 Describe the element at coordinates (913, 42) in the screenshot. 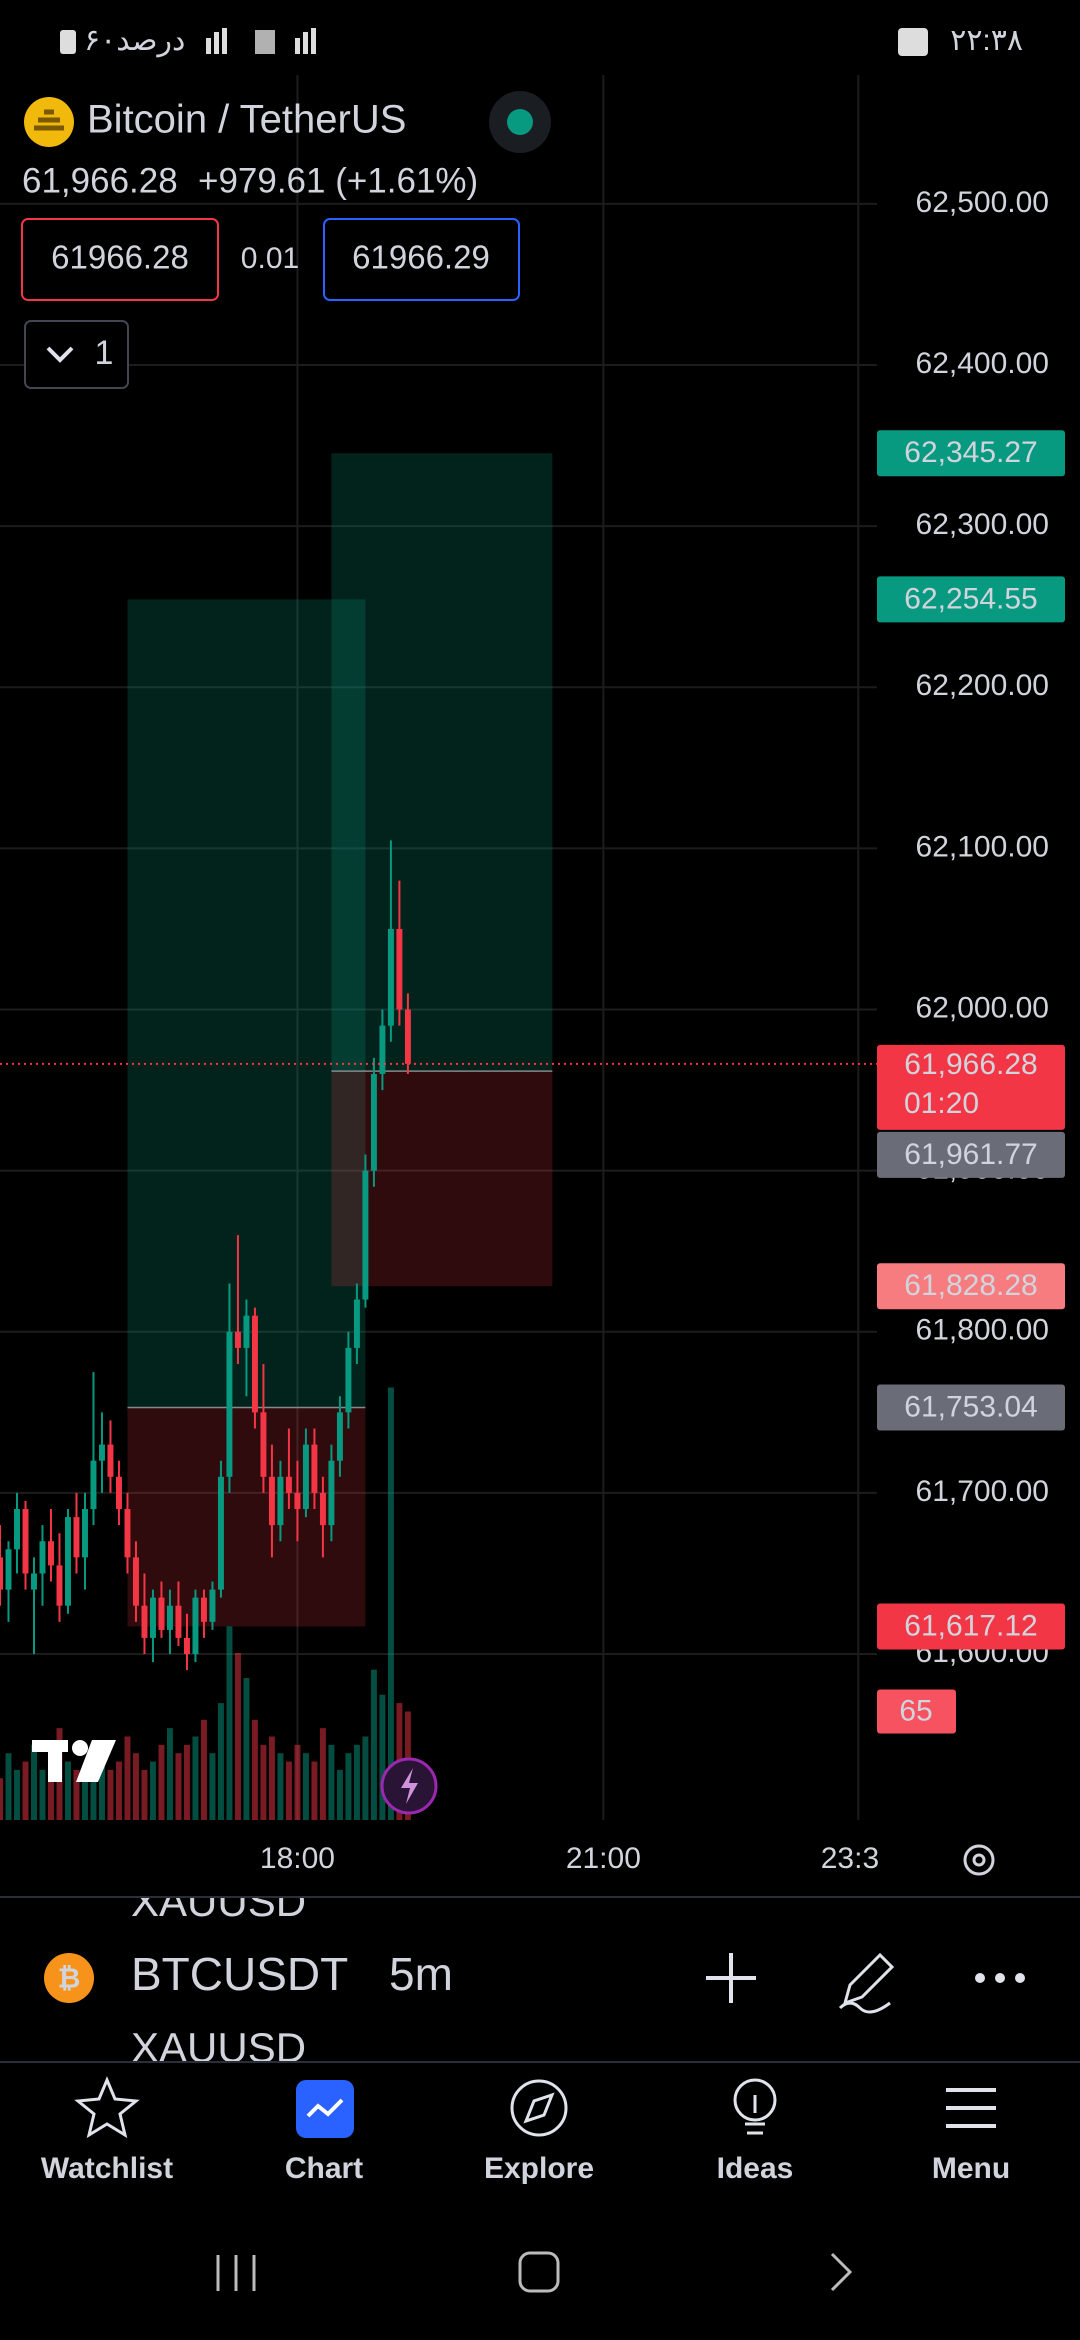

I see `gallery-icon` at that location.